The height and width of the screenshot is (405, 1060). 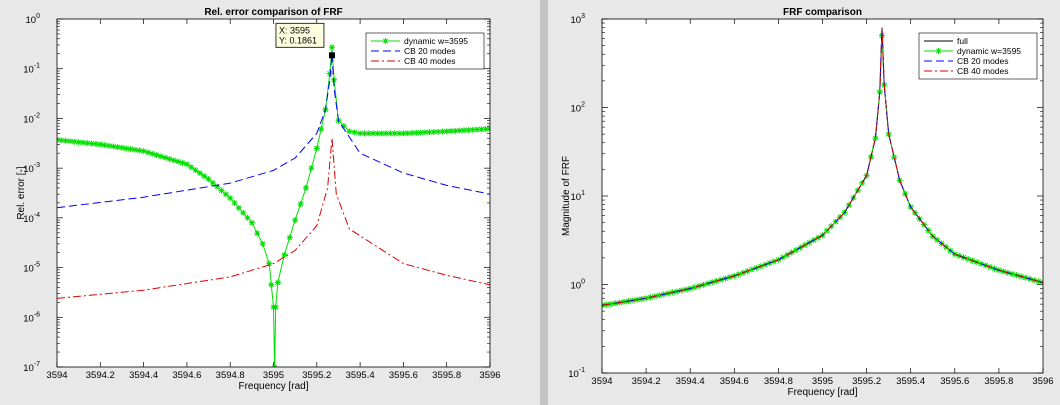 What do you see at coordinates (436, 41) in the screenshot?
I see `legend-label: dynamic w=3595` at bounding box center [436, 41].